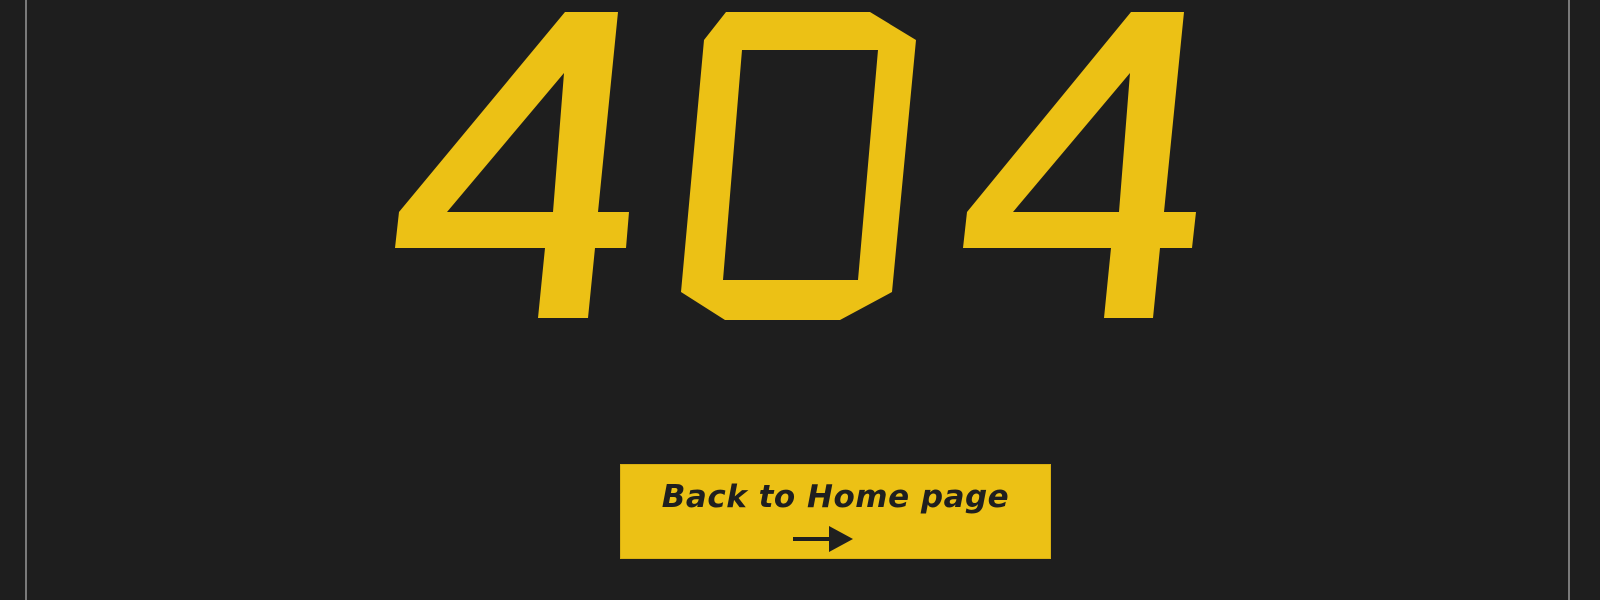 This screenshot has width=1600, height=600. What do you see at coordinates (1569, 300) in the screenshot?
I see `right-frame-line` at bounding box center [1569, 300].